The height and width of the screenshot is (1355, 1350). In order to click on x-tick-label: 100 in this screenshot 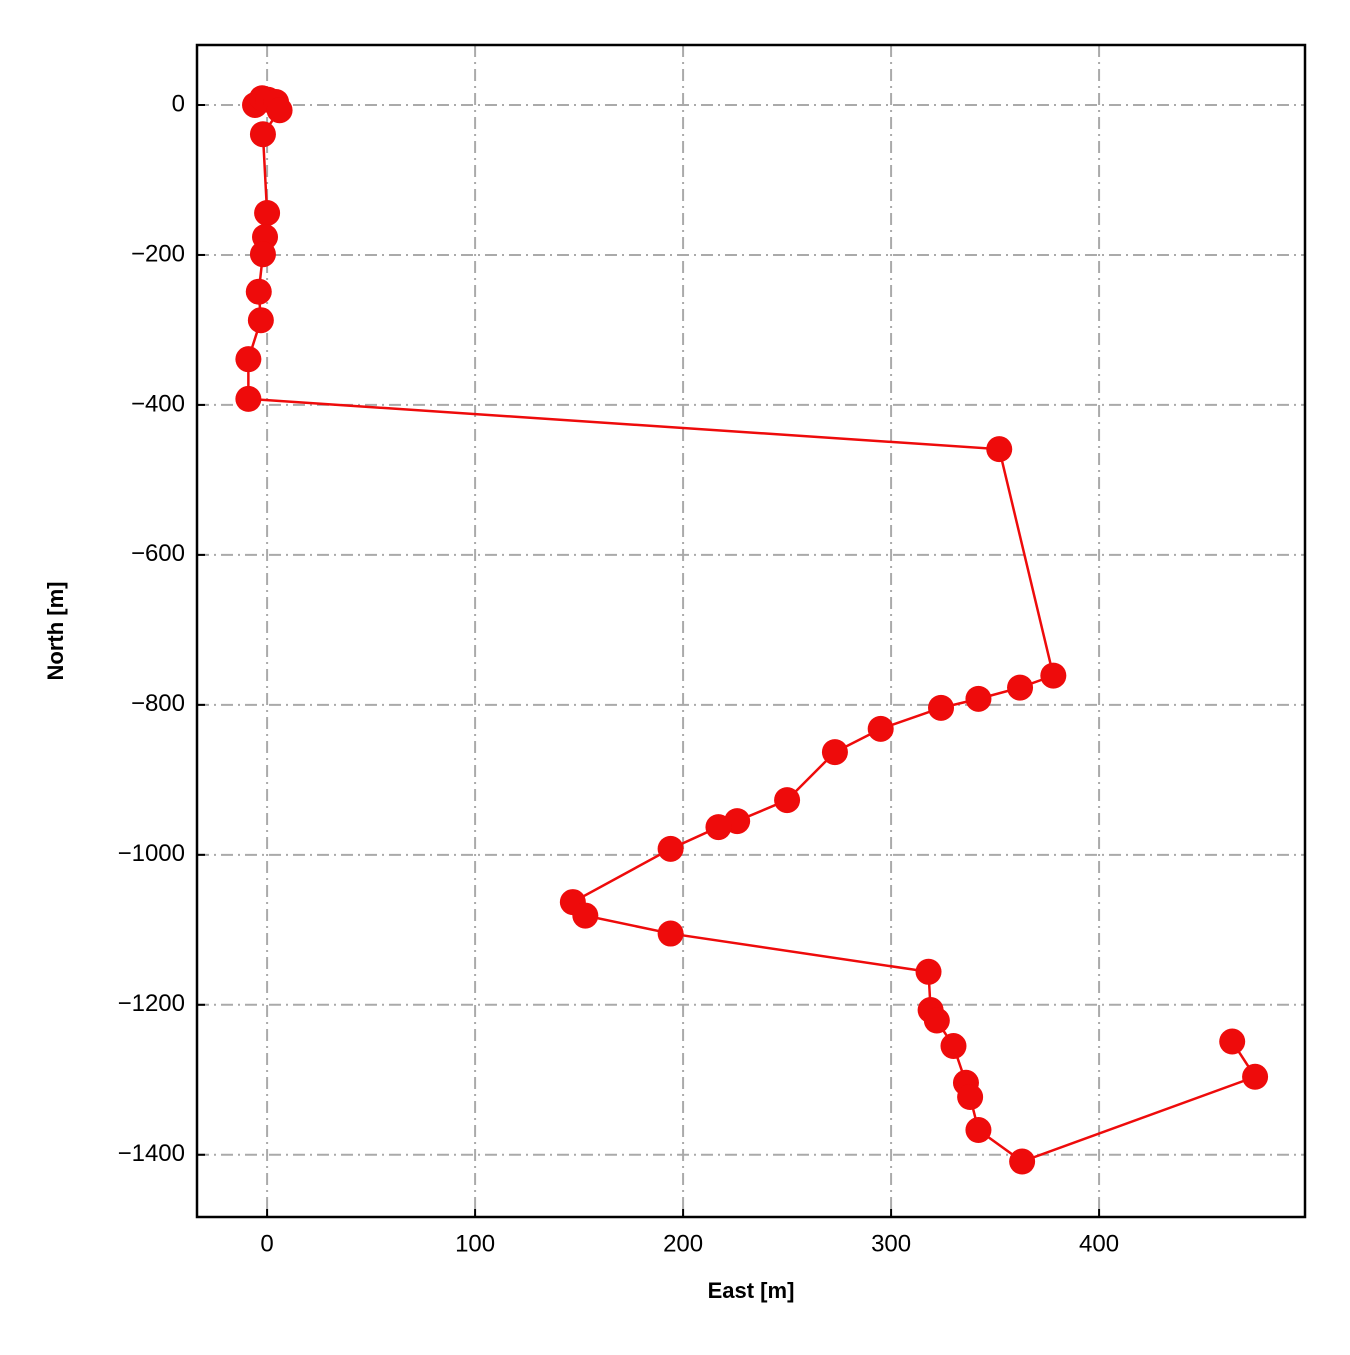, I will do `click(475, 1243)`.